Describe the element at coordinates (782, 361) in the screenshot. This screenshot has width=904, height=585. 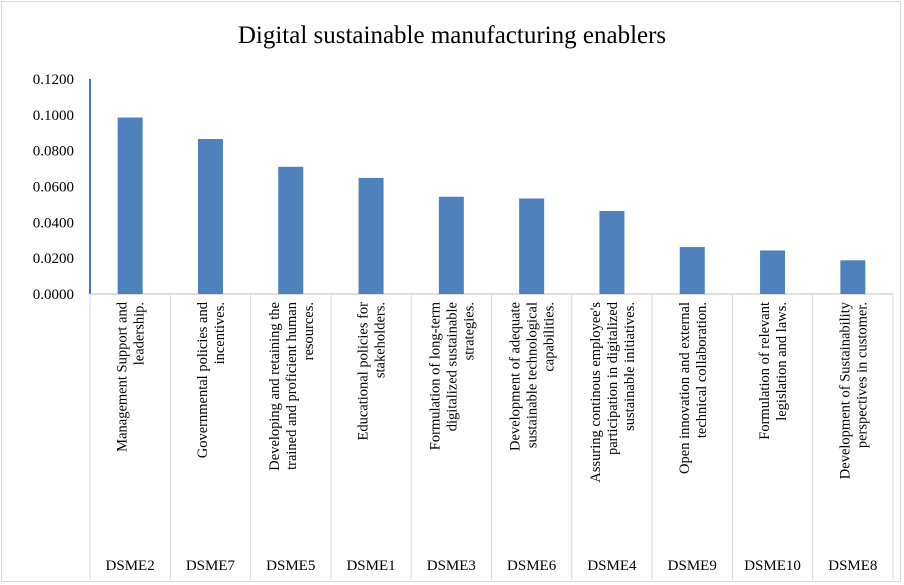
I see `category-label-line: legislation and laws.` at that location.